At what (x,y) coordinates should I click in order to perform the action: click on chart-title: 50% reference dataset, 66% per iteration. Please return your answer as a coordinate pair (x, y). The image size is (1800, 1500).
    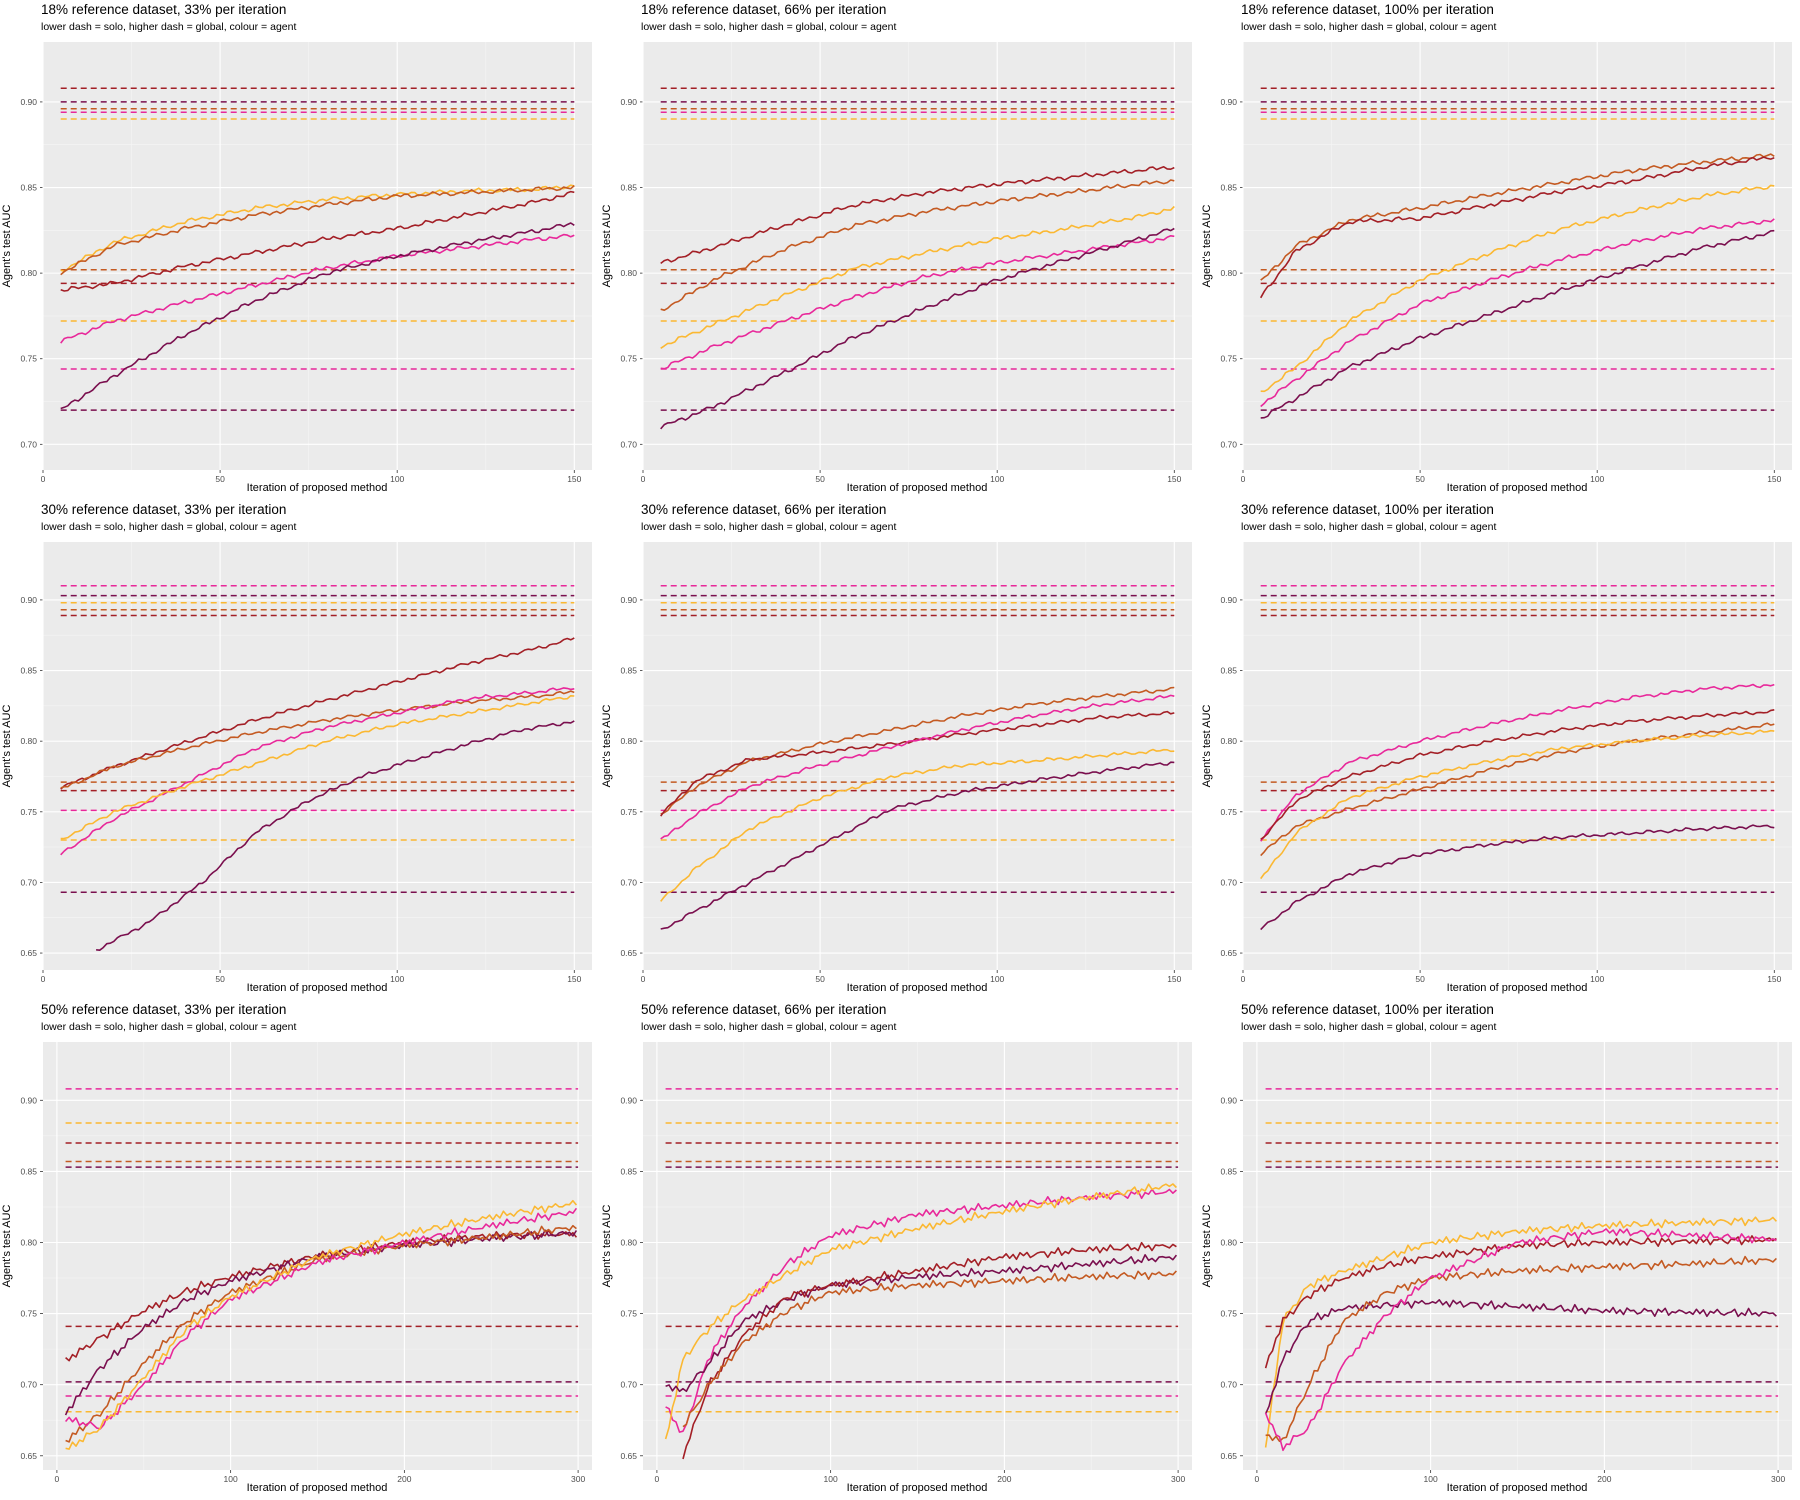
    Looking at the image, I should click on (764, 1009).